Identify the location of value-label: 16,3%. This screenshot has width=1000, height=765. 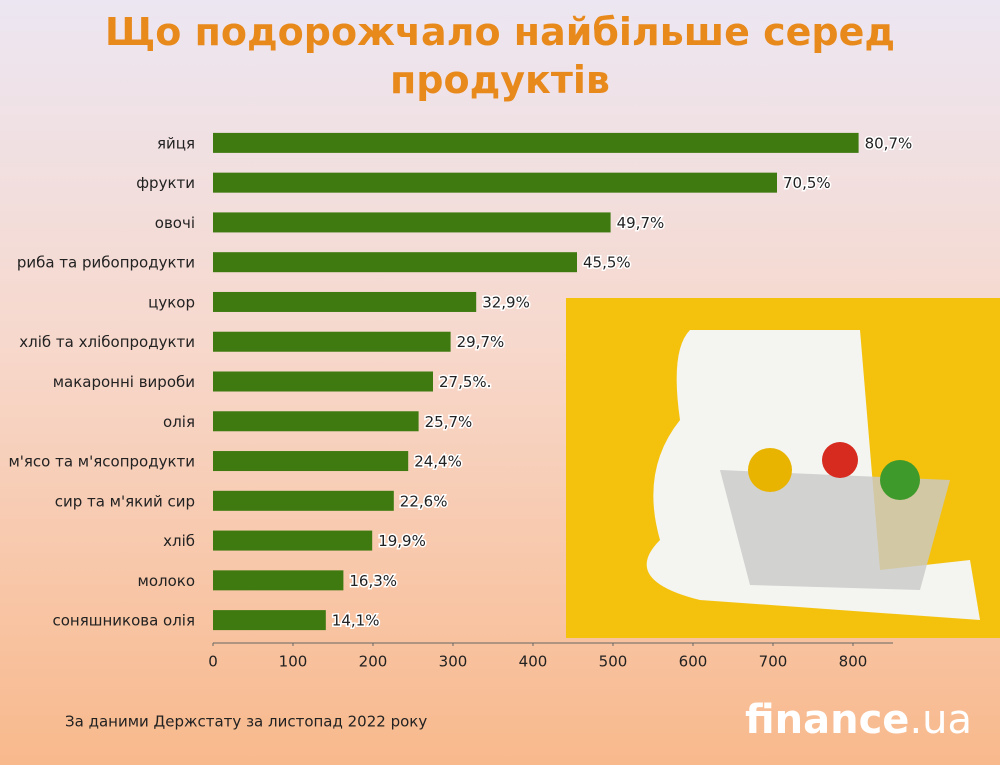
(373, 581).